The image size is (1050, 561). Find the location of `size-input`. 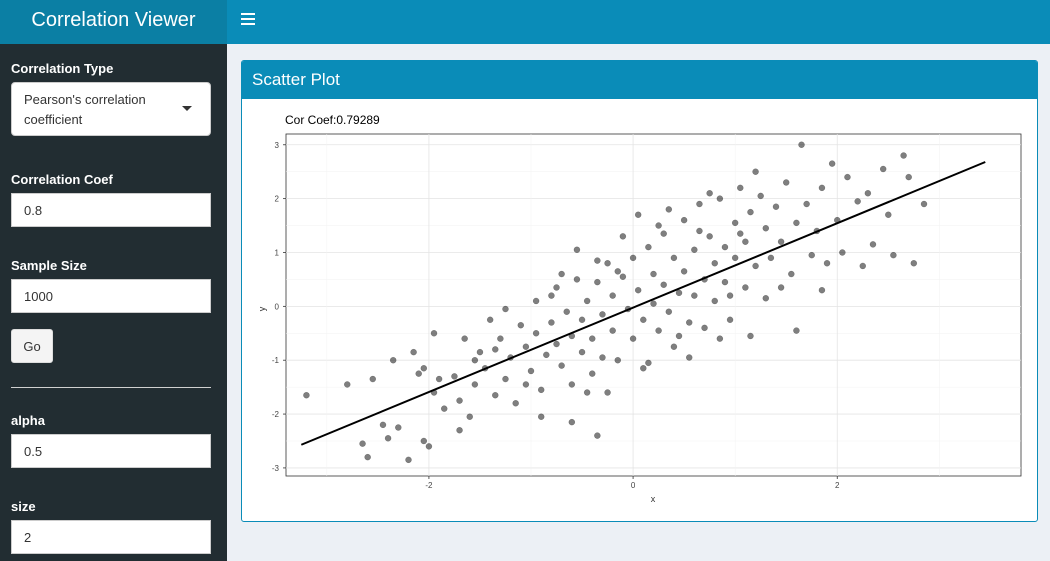

size-input is located at coordinates (111, 537).